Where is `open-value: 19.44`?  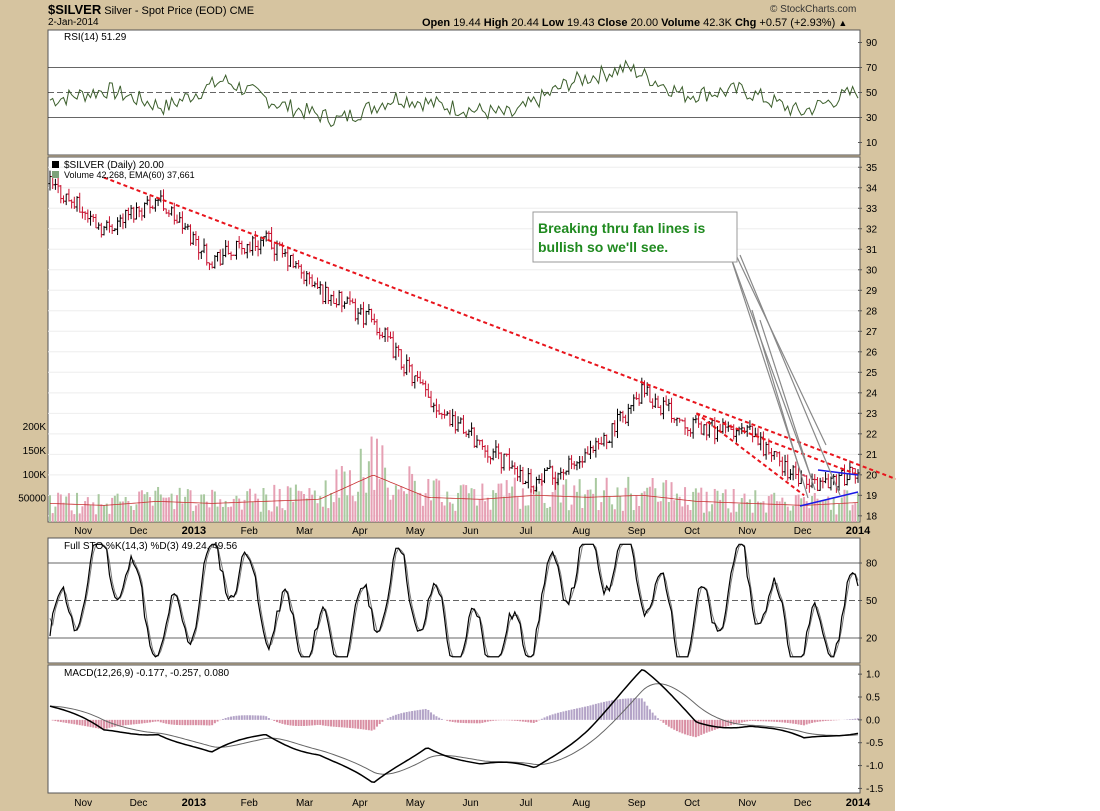
open-value: 19.44 is located at coordinates (467, 23).